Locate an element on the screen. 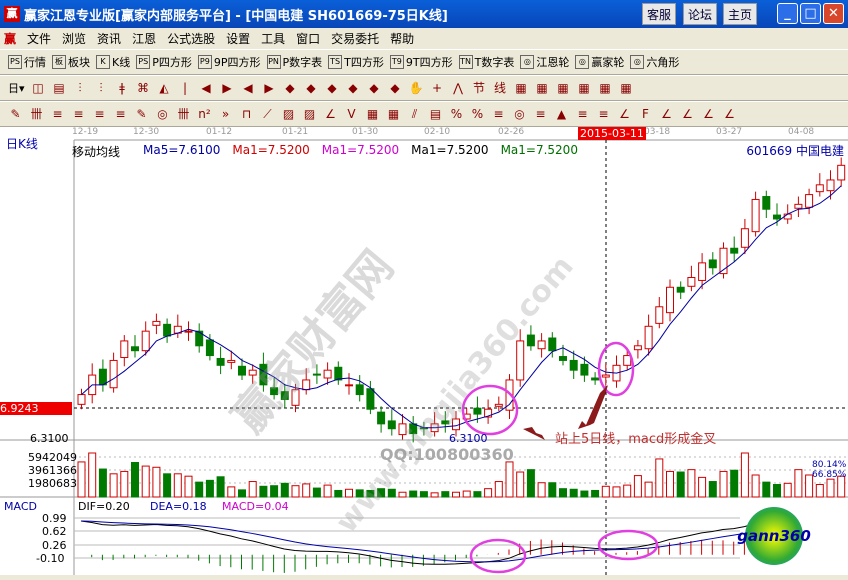  chart-tool-icon: ▤ is located at coordinates (59, 87).